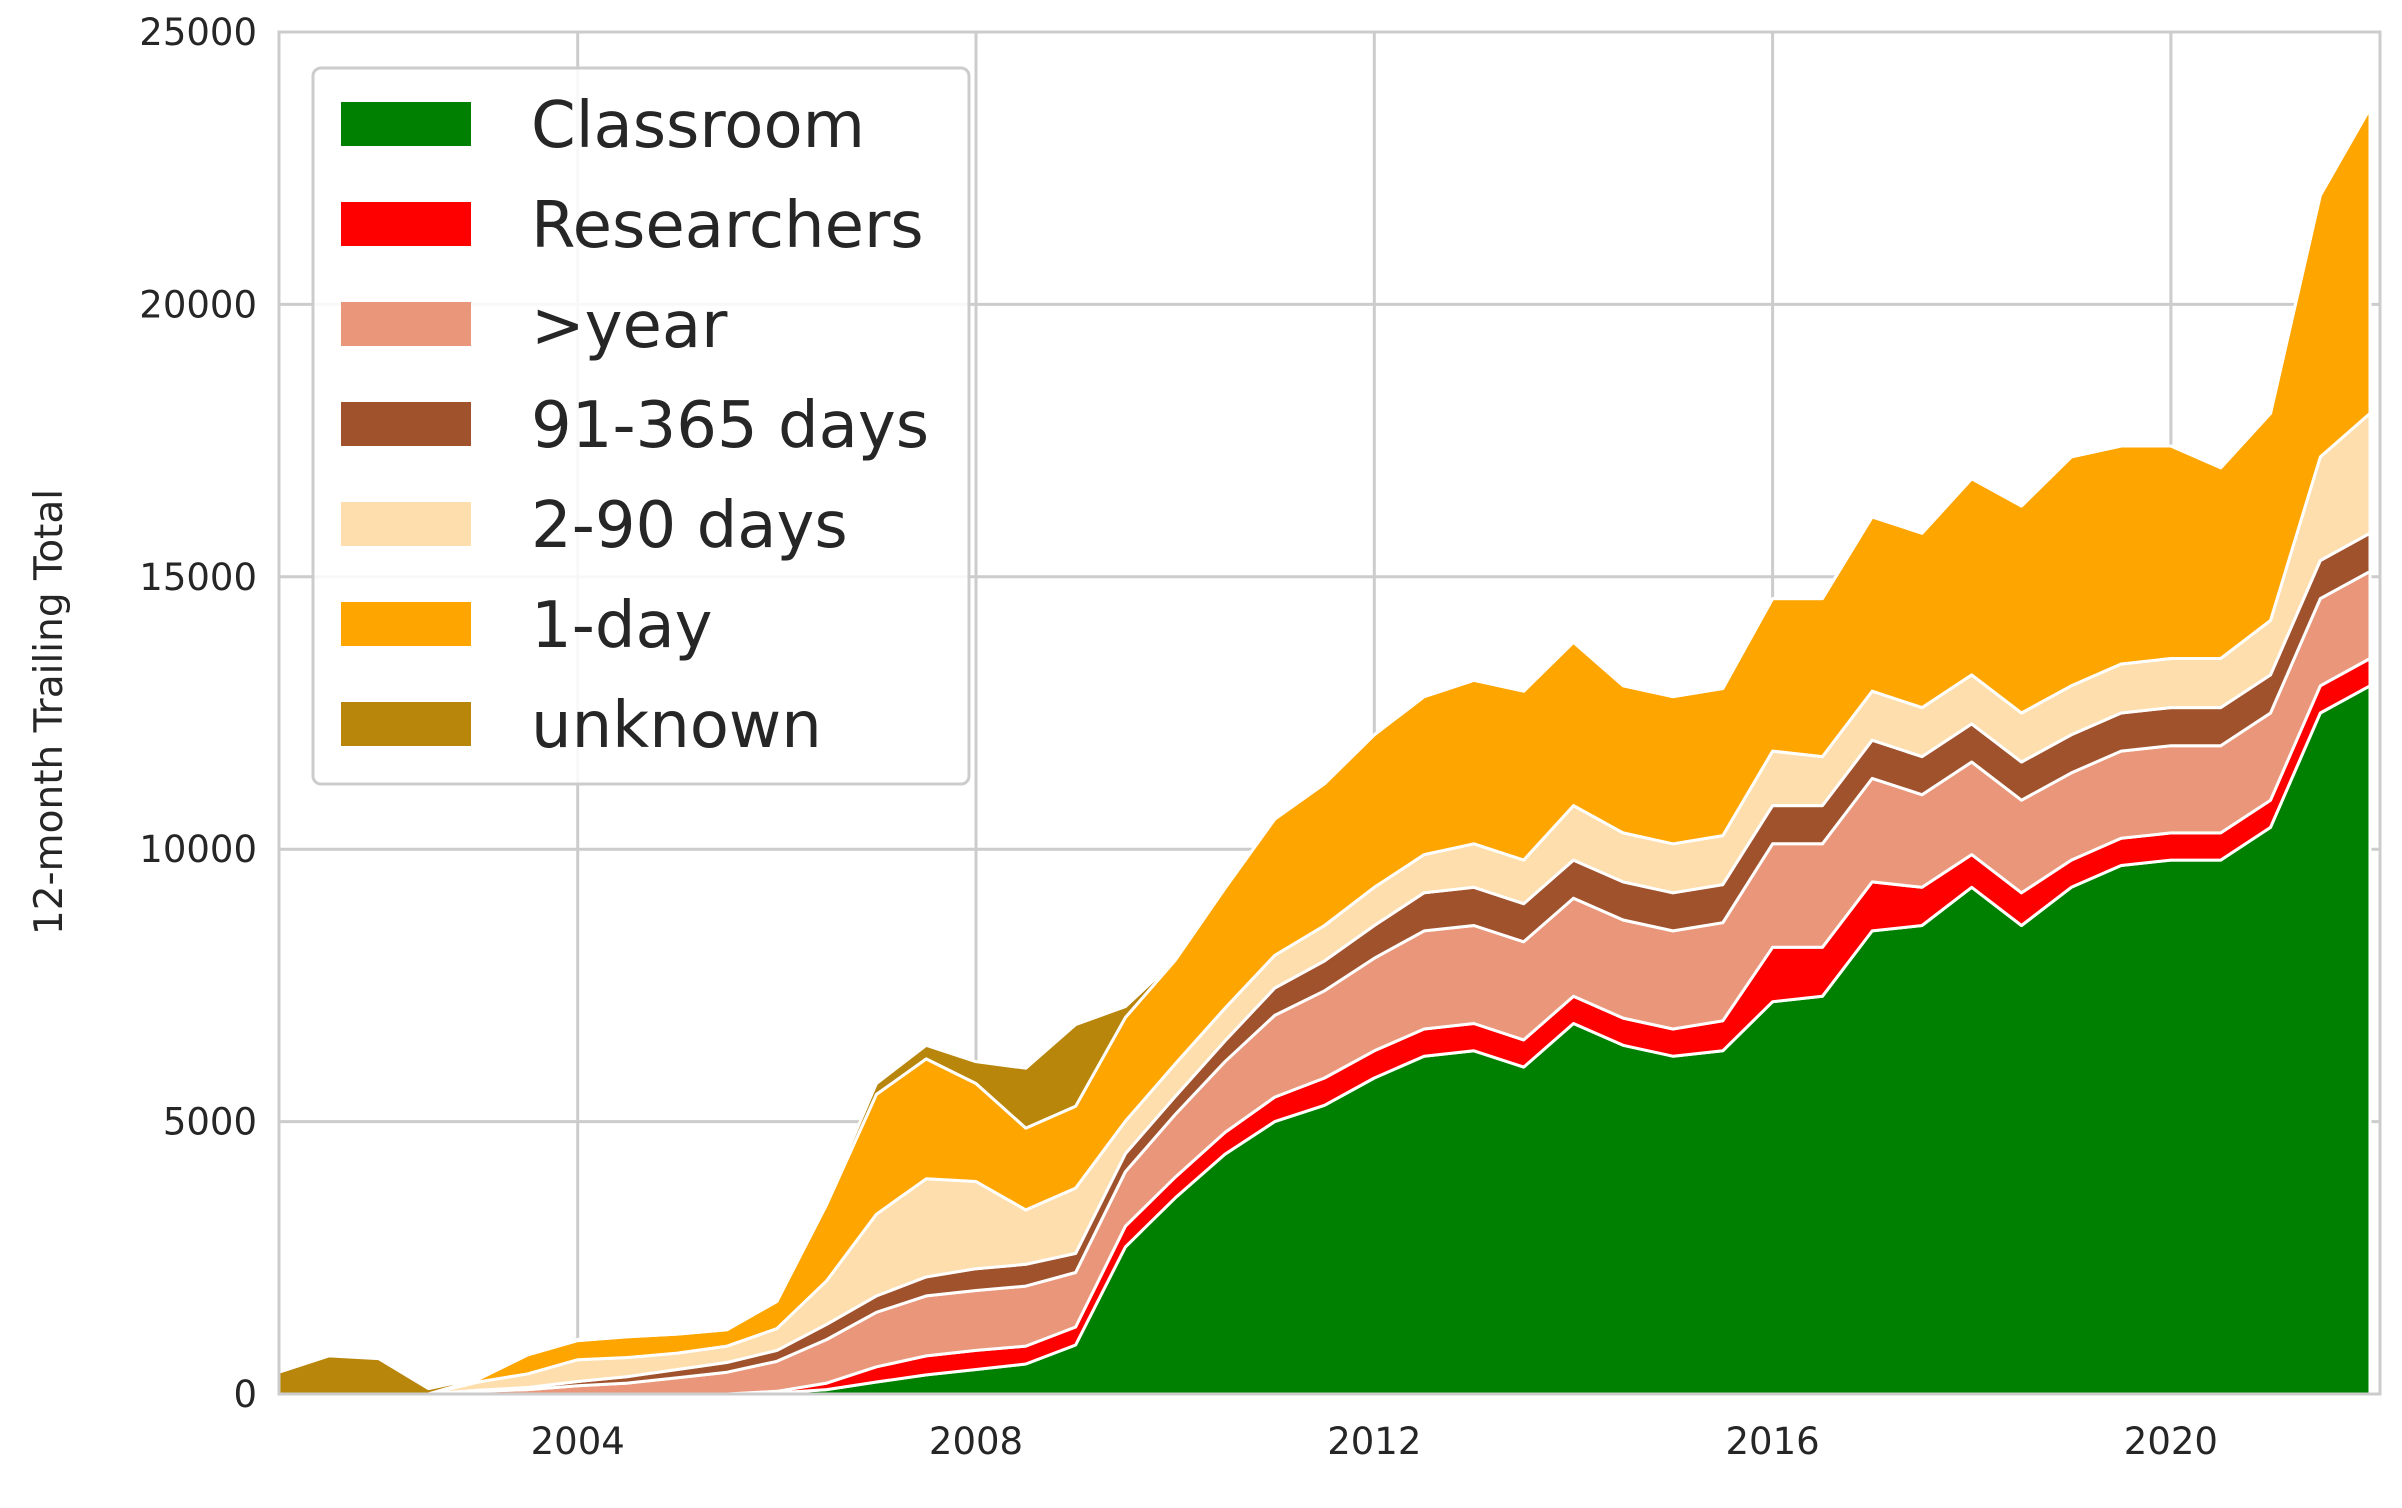 The height and width of the screenshot is (1508, 2402). Describe the element at coordinates (730, 426) in the screenshot. I see `legend-label: 91-365 days` at that location.